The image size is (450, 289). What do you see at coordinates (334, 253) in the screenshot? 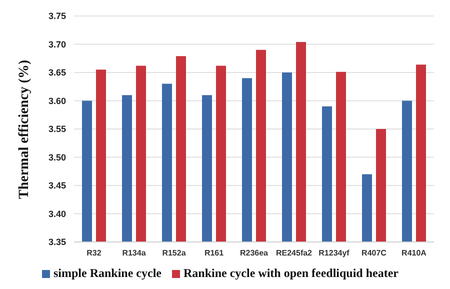
I see `x-tick-label: R1234yf` at bounding box center [334, 253].